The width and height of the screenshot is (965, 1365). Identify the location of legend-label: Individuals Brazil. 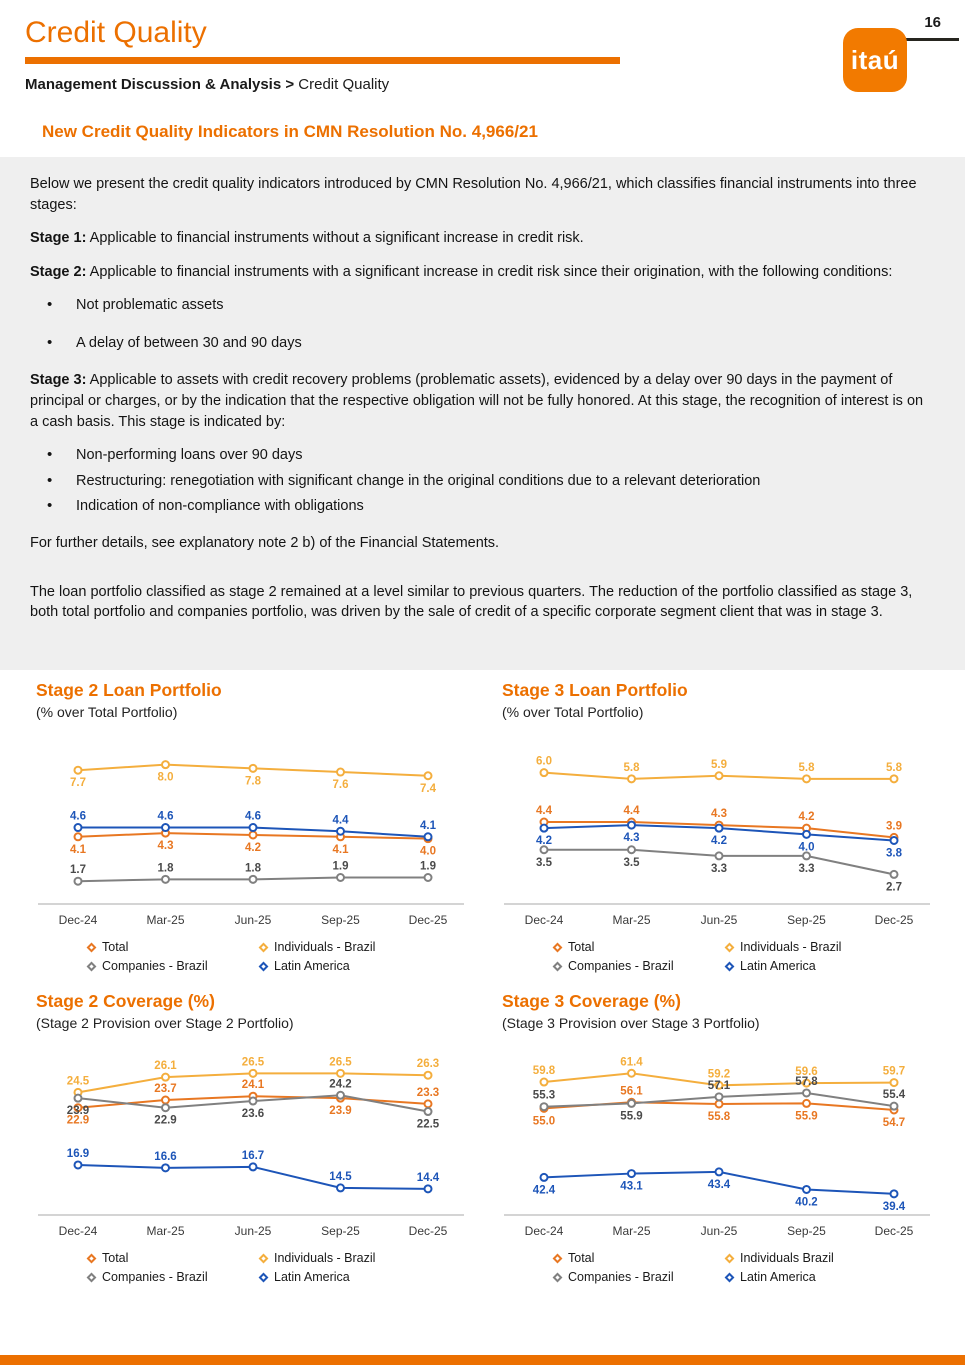
(787, 1258).